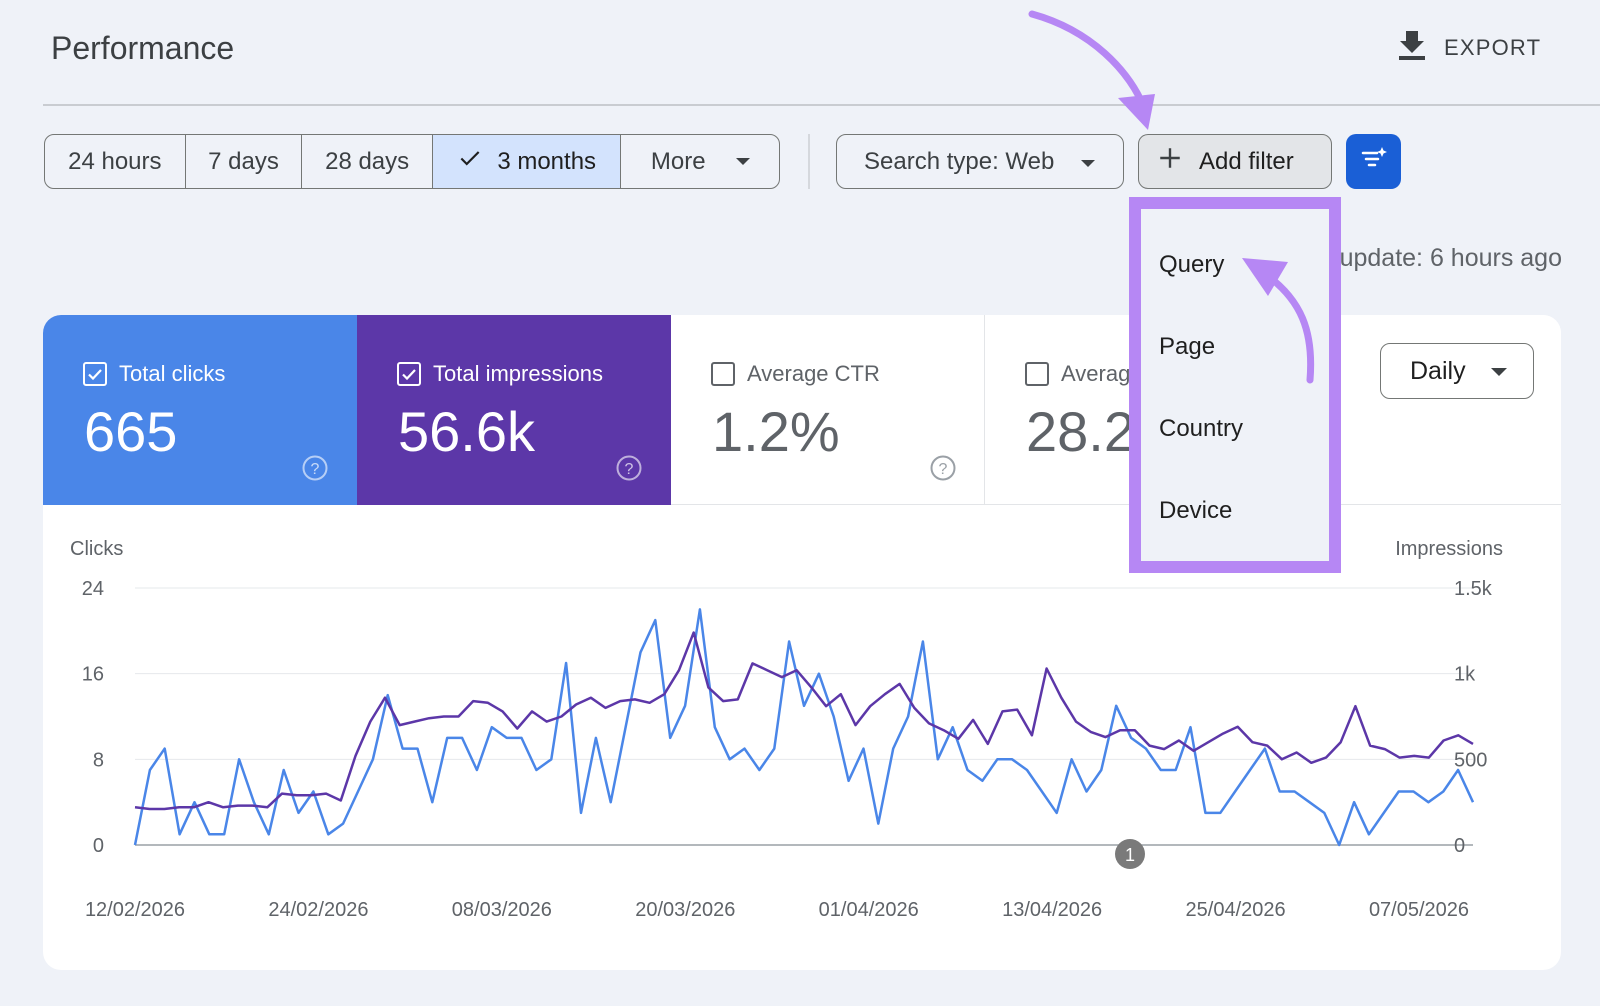  I want to click on range-label: 7 days, so click(243, 161).